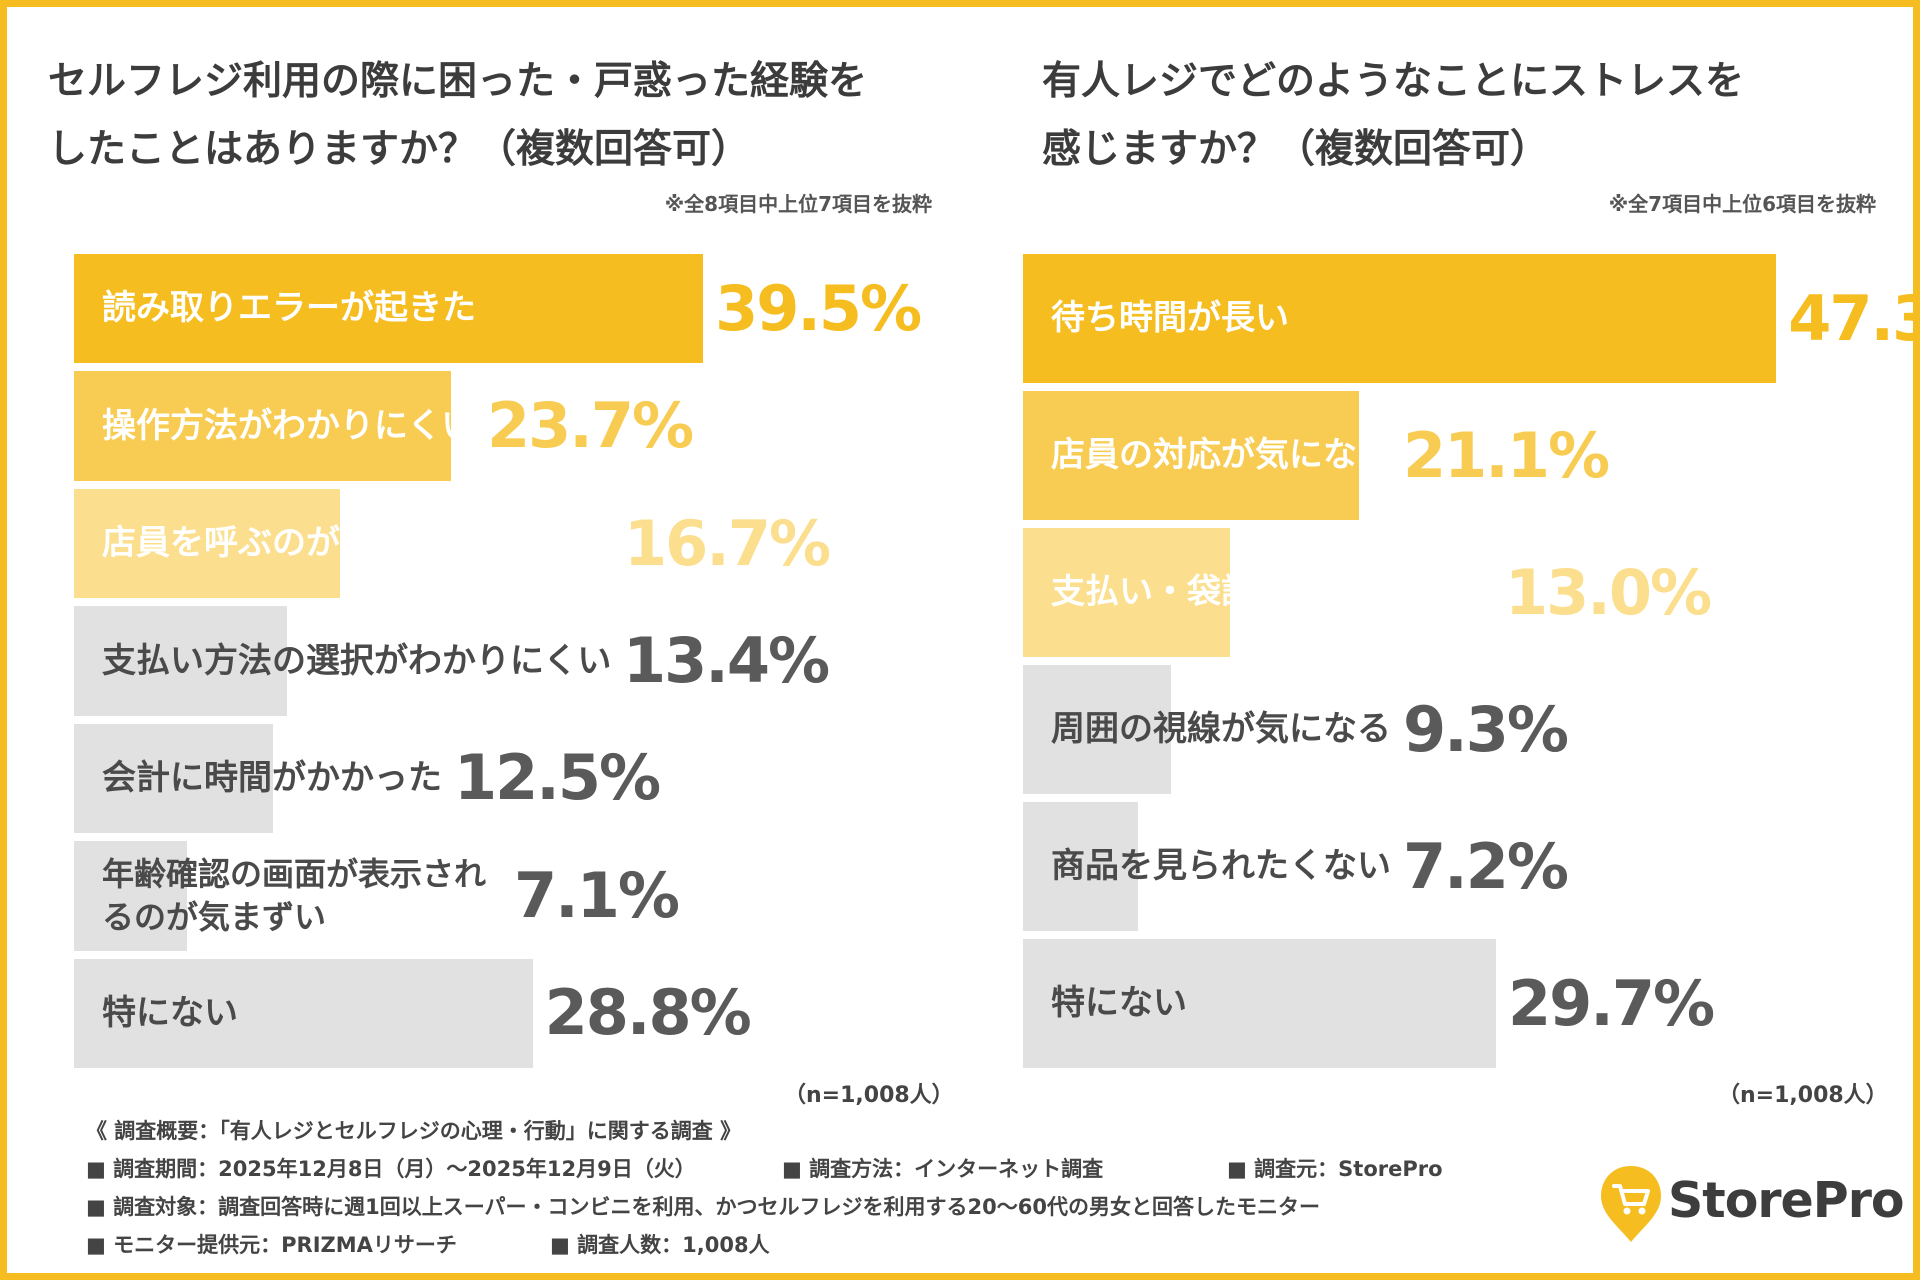  Describe the element at coordinates (798, 204) in the screenshot. I see `left-chart-note: ※全8項目中上位7項目を抜粋` at that location.